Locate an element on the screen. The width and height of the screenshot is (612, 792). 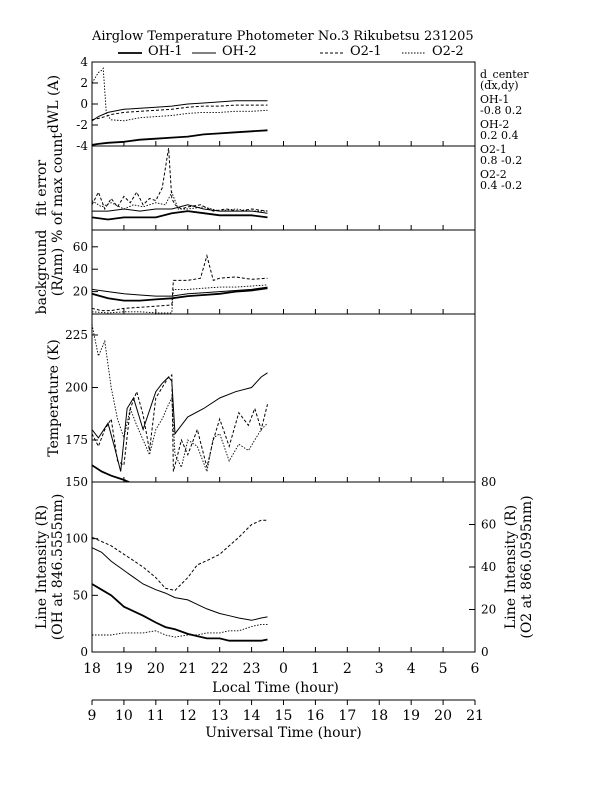
x-tick-label-local: 18 is located at coordinates (92, 669).